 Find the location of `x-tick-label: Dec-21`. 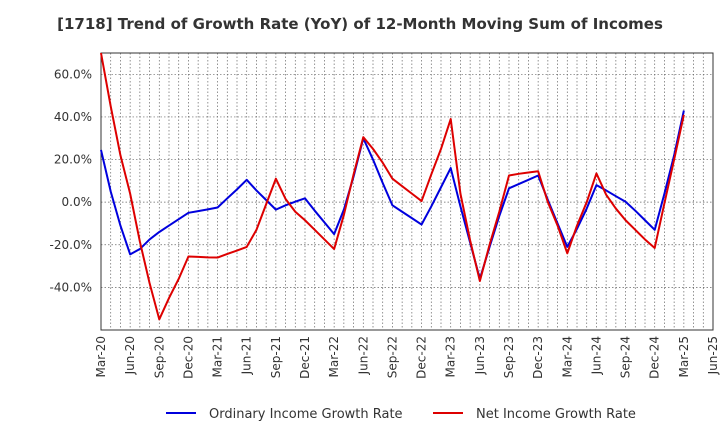

x-tick-label: Dec-21 is located at coordinates (305, 357).